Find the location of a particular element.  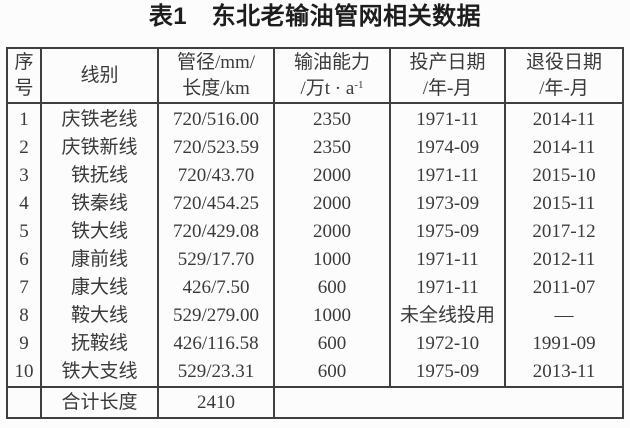

cell-diameter-length: 529/279.00 is located at coordinates (216, 316).